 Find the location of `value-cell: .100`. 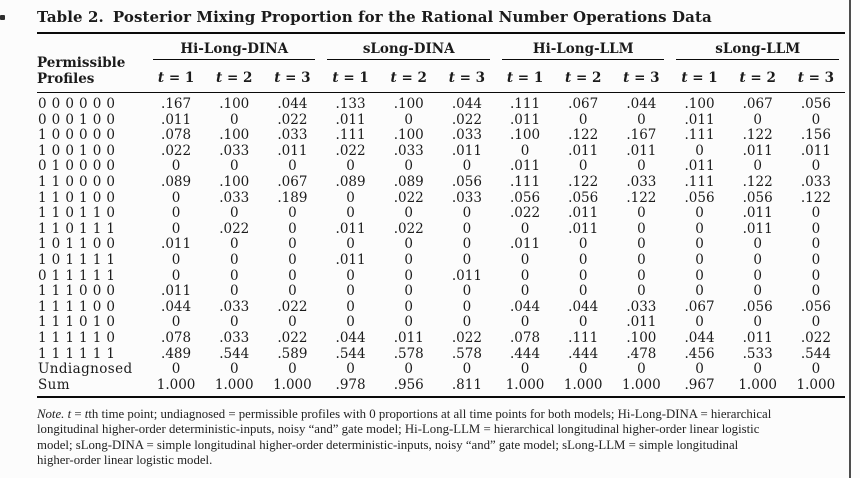

value-cell: .100 is located at coordinates (408, 135).